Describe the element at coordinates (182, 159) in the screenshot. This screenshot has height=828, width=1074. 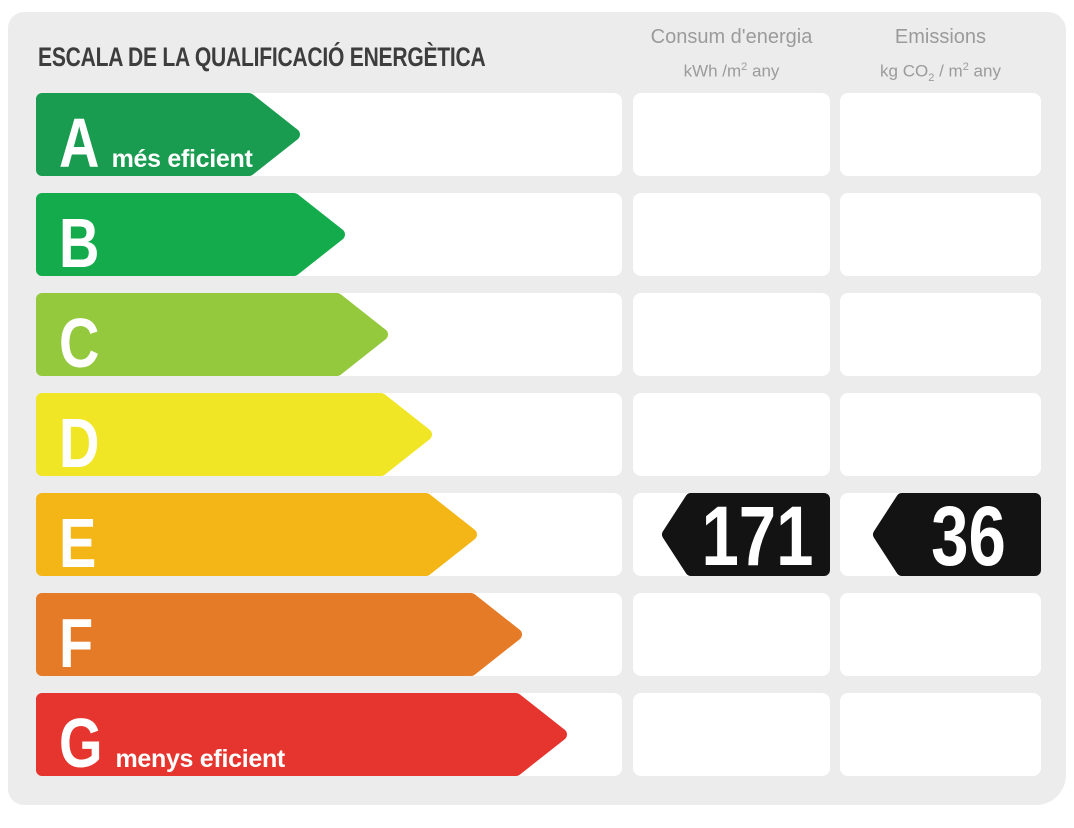
I see `grade-annotation: més eficient` at that location.